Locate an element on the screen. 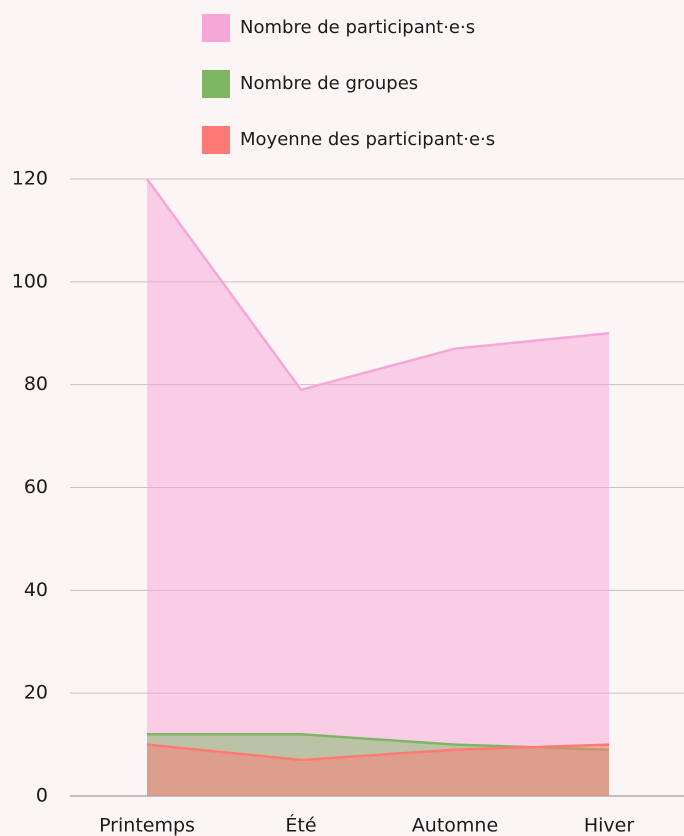 Image resolution: width=684 pixels, height=836 pixels. y-tick-label: 0 is located at coordinates (42, 796).